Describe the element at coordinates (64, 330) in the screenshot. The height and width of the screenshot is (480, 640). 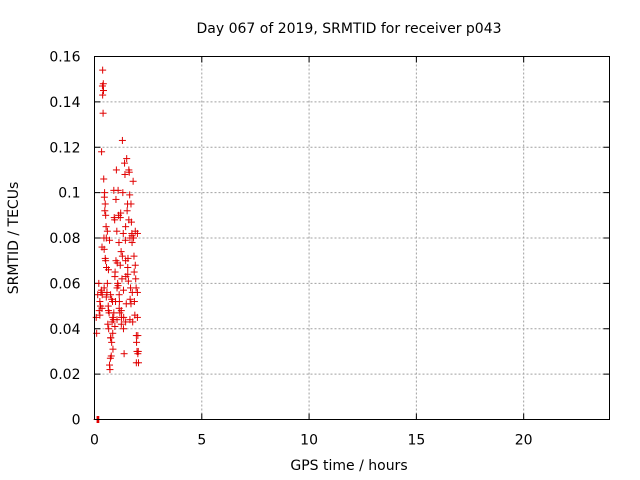
I see `y-tick-label: 0.04` at that location.